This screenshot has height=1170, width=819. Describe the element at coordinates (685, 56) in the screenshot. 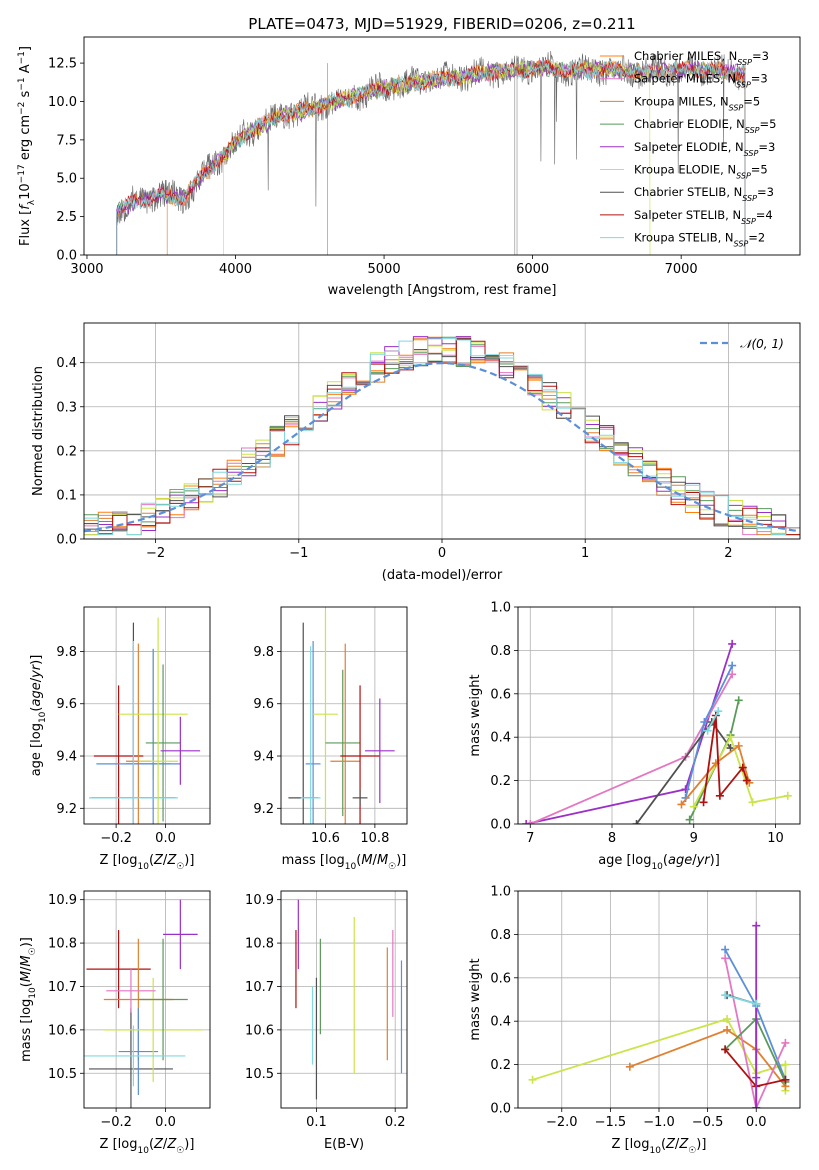

I see `label-part: Chabrier MILES, N` at that location.